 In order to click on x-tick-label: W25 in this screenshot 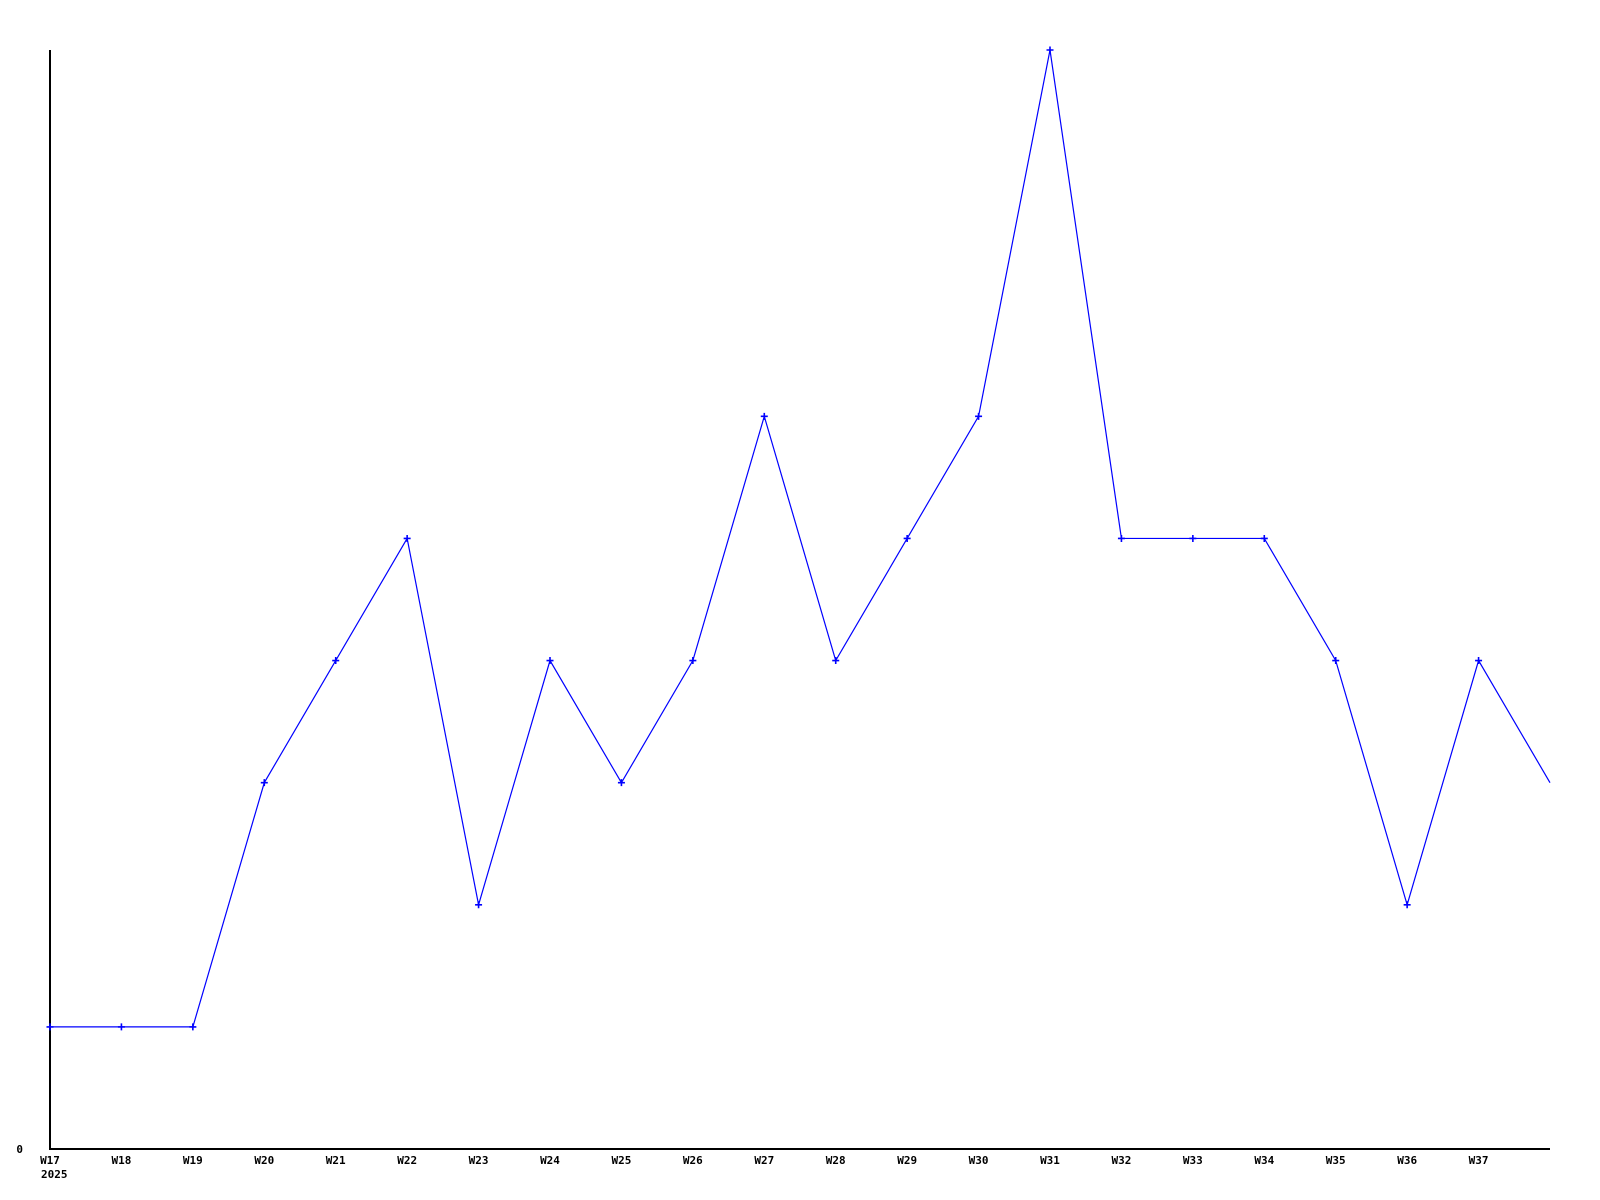, I will do `click(621, 1160)`.